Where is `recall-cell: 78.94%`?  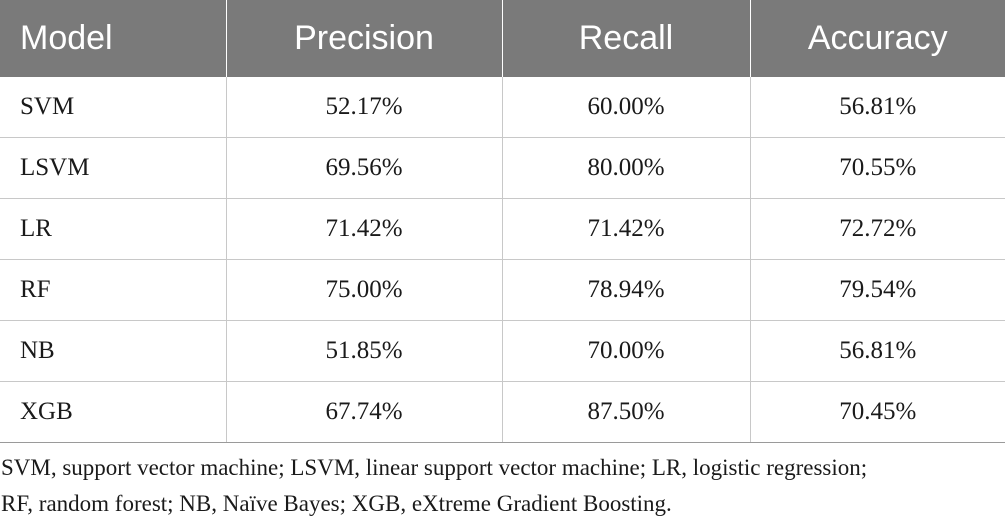 recall-cell: 78.94% is located at coordinates (626, 290).